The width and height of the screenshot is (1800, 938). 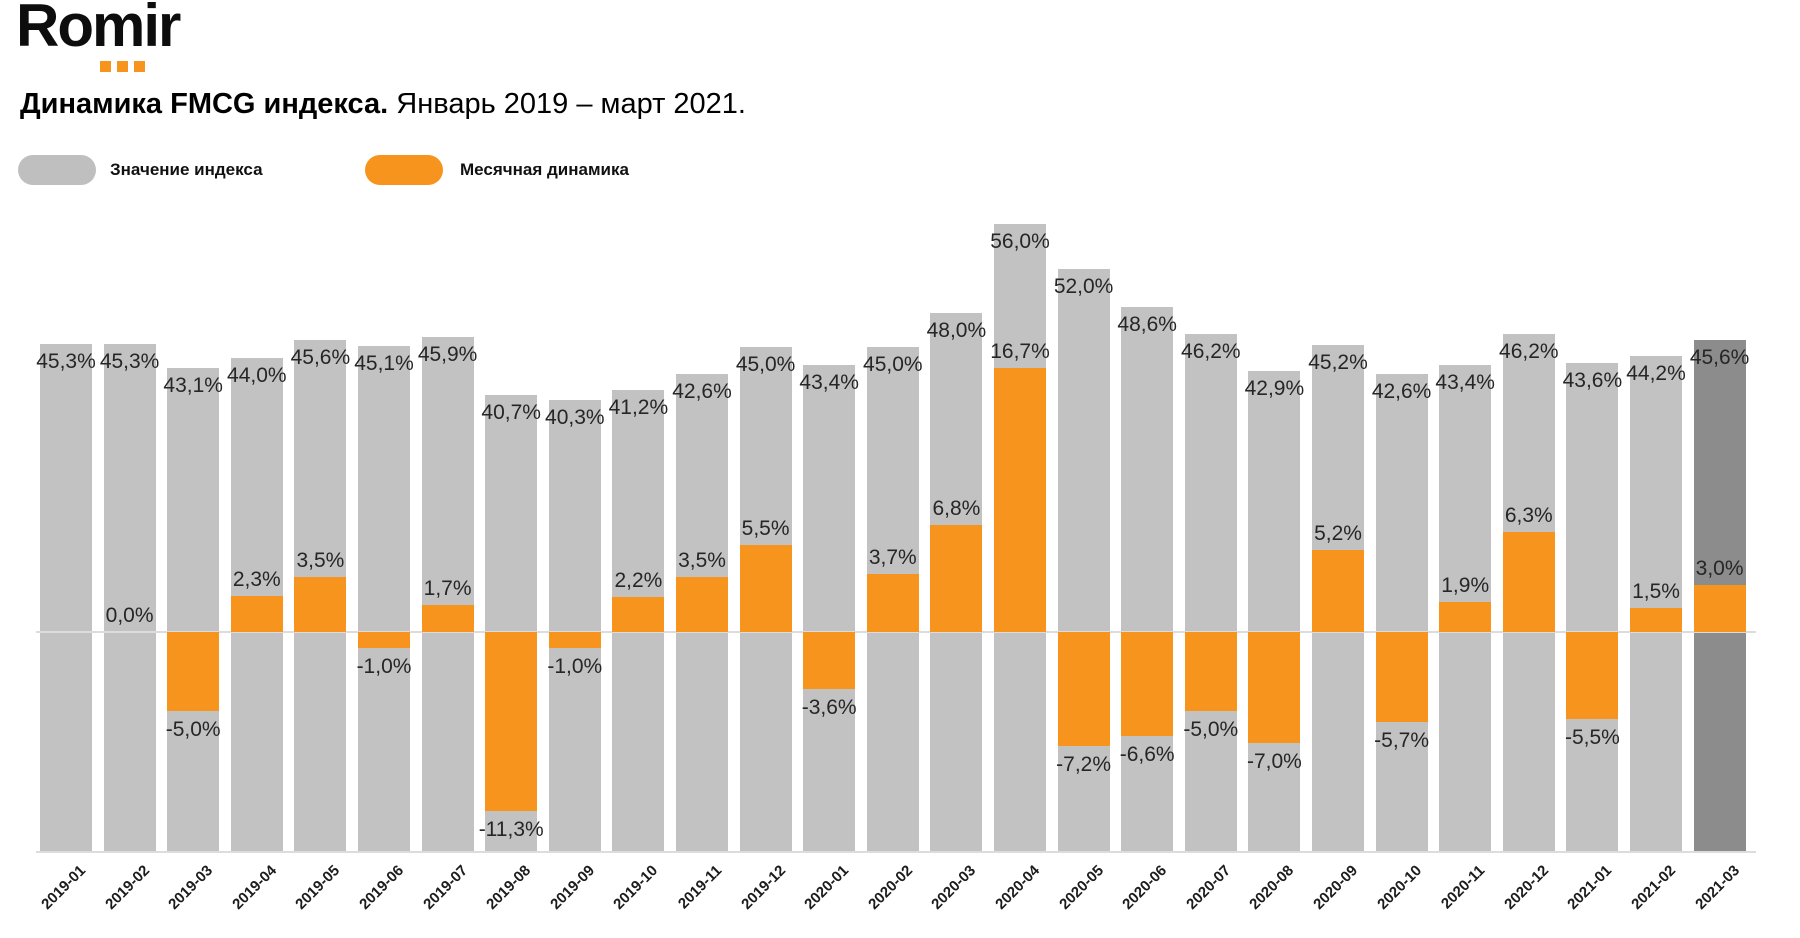 What do you see at coordinates (1465, 585) in the screenshot?
I see `dynamics-value-label: 1,9%` at bounding box center [1465, 585].